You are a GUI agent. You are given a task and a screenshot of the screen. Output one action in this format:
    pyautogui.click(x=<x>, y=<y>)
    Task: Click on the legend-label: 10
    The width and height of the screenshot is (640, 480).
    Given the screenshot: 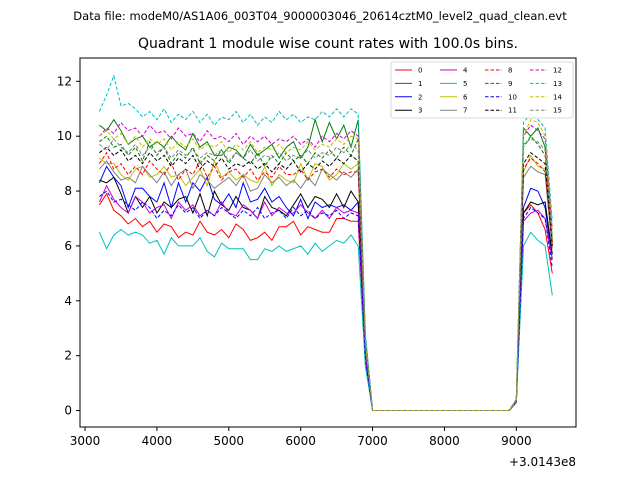 What is the action you would take?
    pyautogui.click(x=512, y=97)
    